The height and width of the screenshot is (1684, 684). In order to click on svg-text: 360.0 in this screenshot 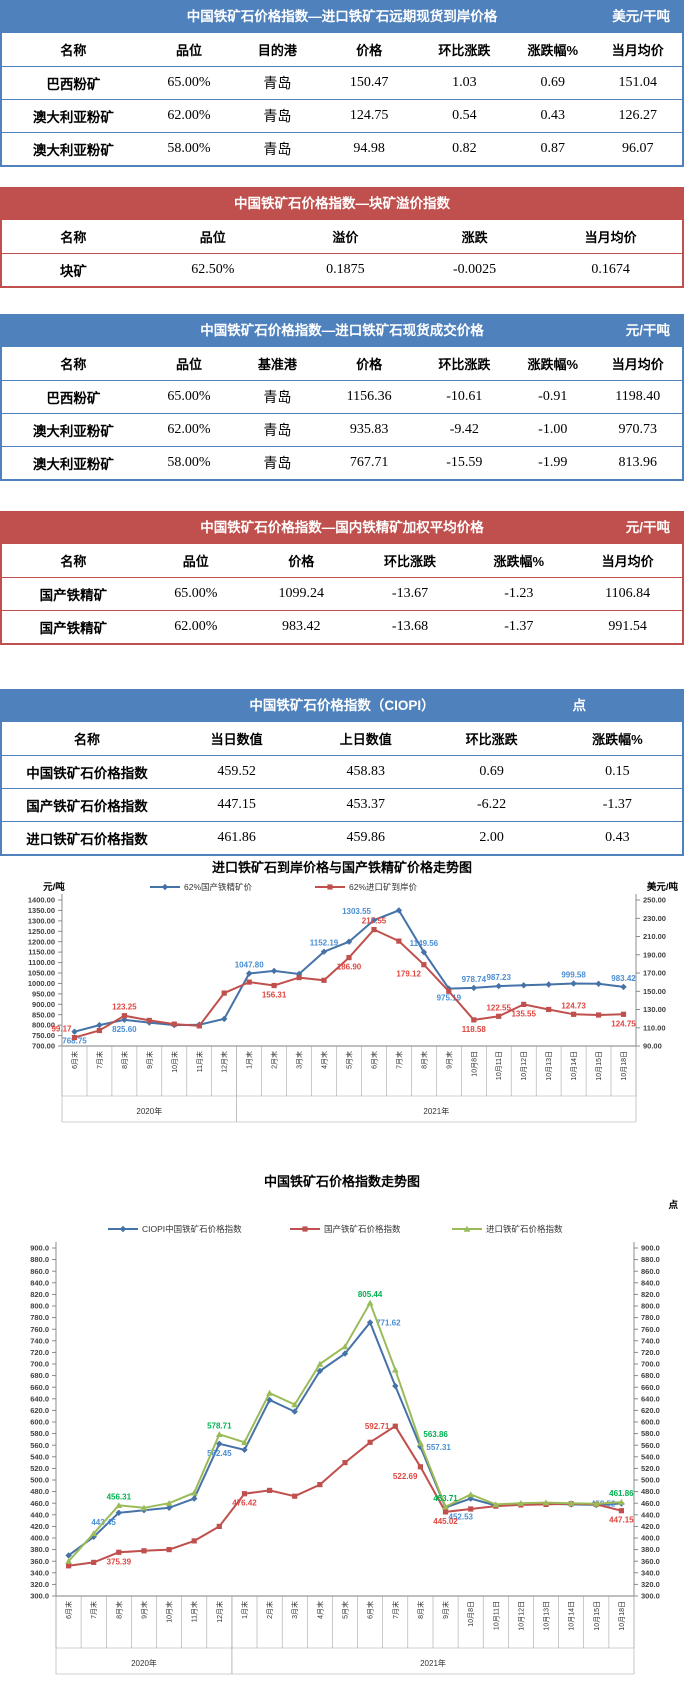, I will do `click(39, 1561)`.